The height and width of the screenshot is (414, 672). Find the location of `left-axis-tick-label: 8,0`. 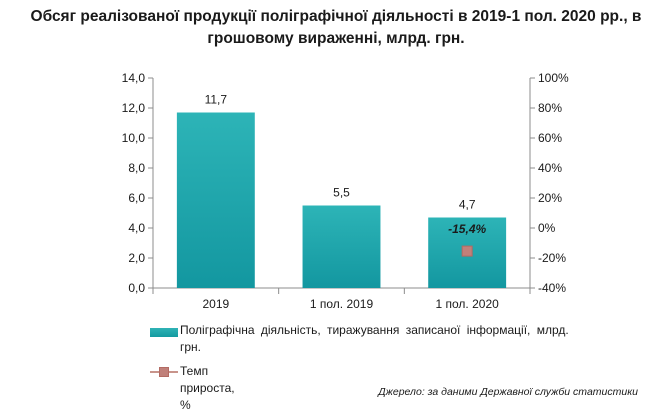

left-axis-tick-label: 8,0 is located at coordinates (136, 168).